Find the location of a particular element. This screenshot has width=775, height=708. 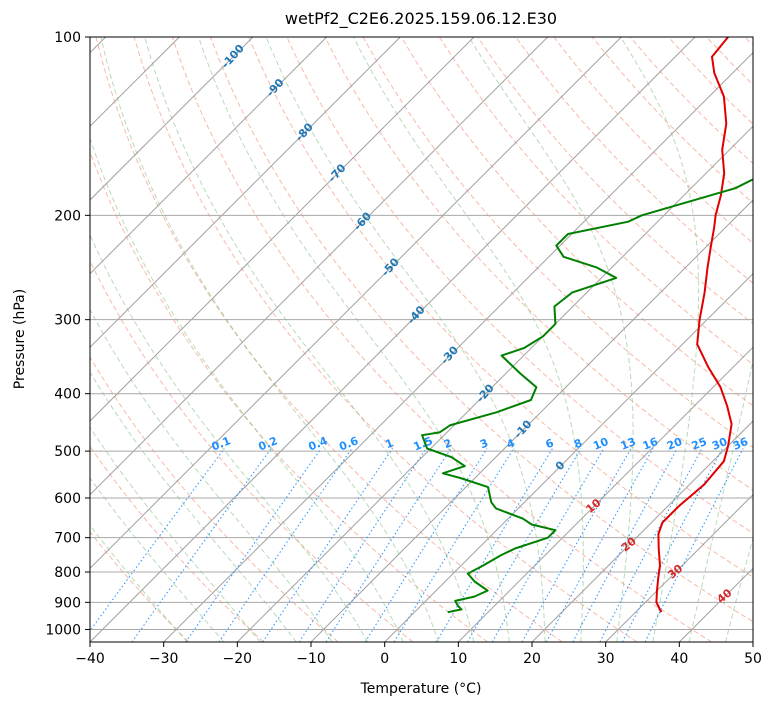

x-tick-label: 30 is located at coordinates (606, 659).